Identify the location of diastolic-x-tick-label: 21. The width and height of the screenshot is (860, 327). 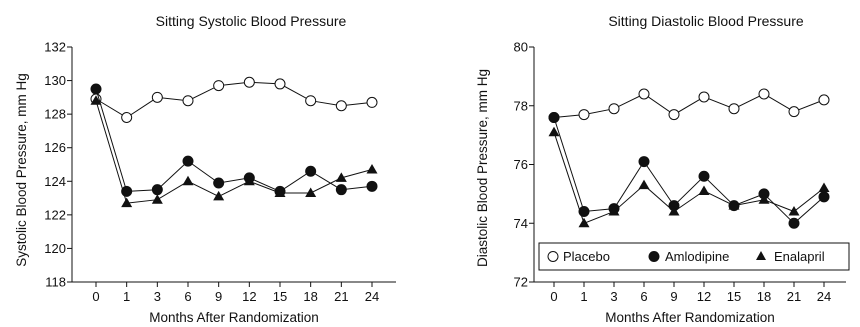
(794, 296).